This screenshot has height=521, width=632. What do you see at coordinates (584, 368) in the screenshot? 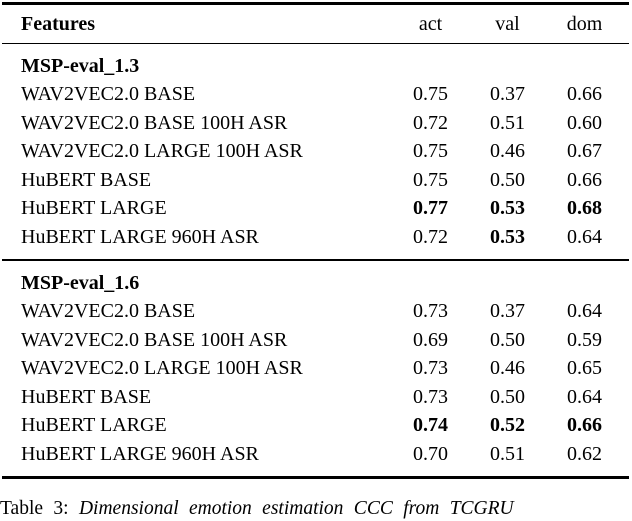
I see `value-cell: 0.65` at bounding box center [584, 368].